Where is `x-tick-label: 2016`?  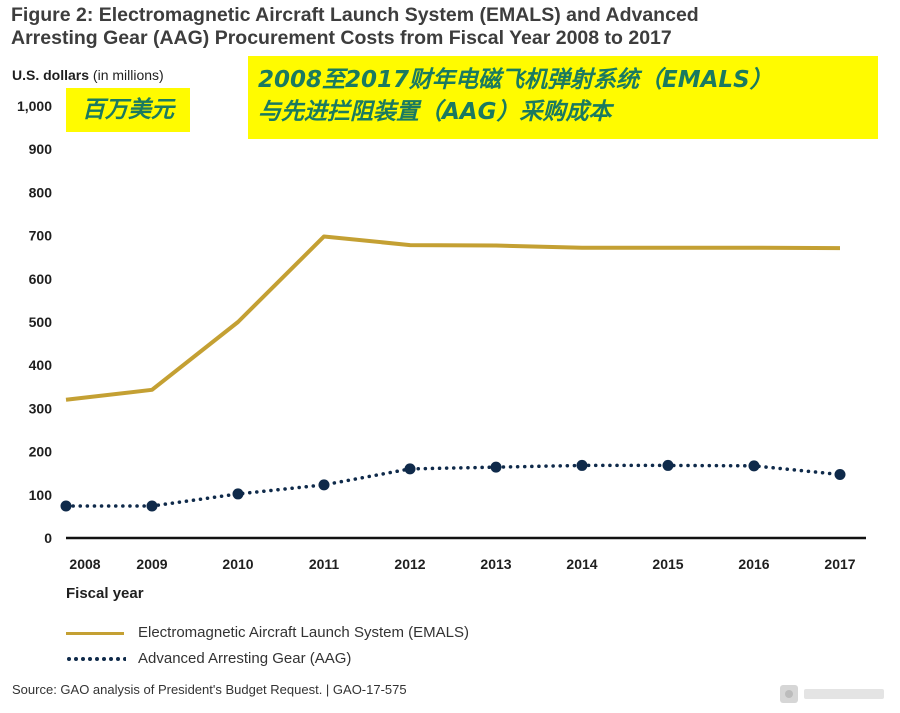
x-tick-label: 2016 is located at coordinates (753, 564).